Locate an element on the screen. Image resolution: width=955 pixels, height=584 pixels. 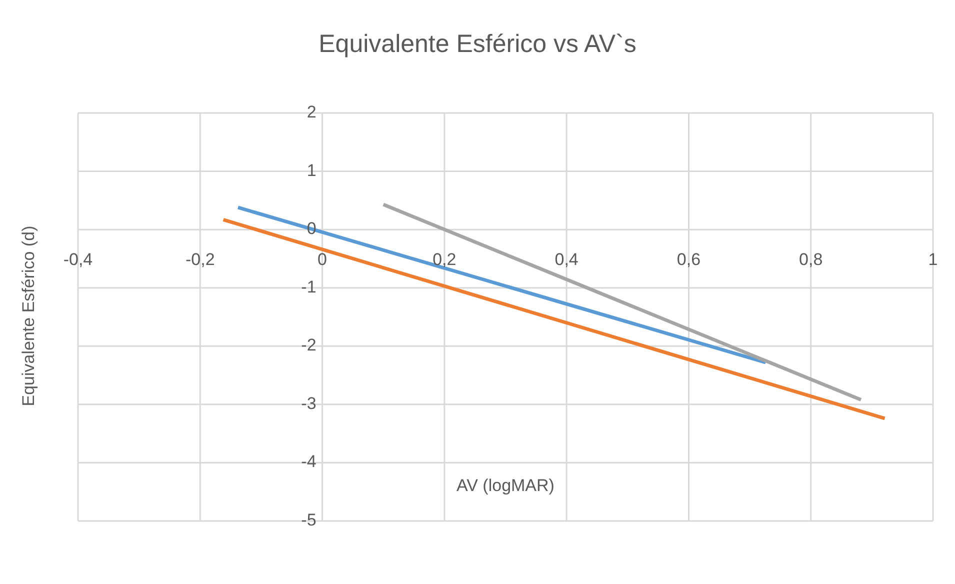
x-tick-label: 1 is located at coordinates (933, 260).